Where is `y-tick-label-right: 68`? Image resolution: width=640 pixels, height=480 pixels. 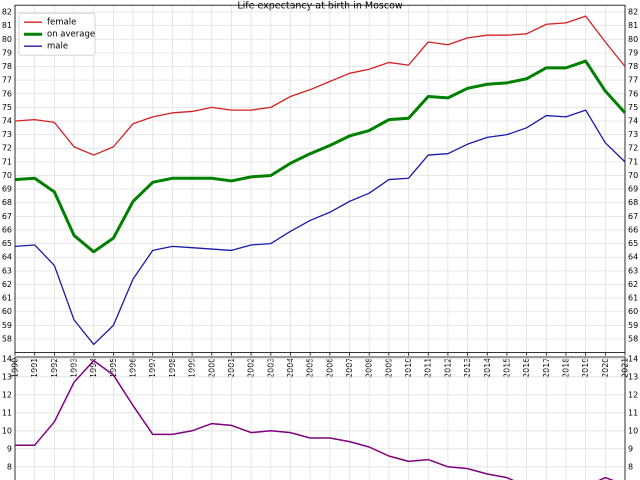
y-tick-label-right: 68 is located at coordinates (633, 202).